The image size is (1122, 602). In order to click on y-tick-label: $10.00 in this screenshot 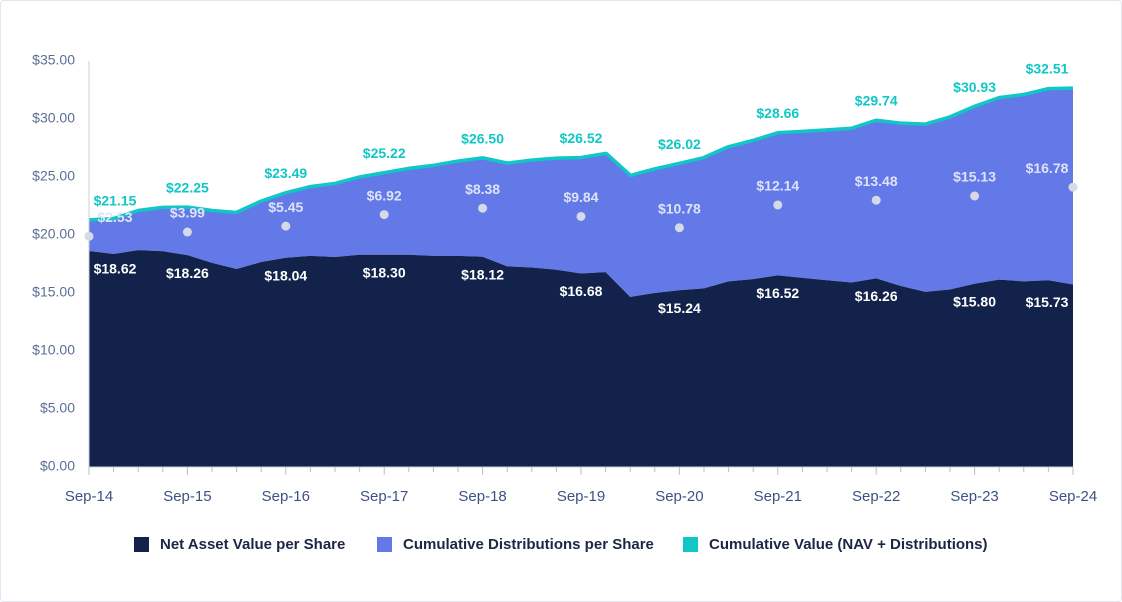, I will do `click(53, 350)`.